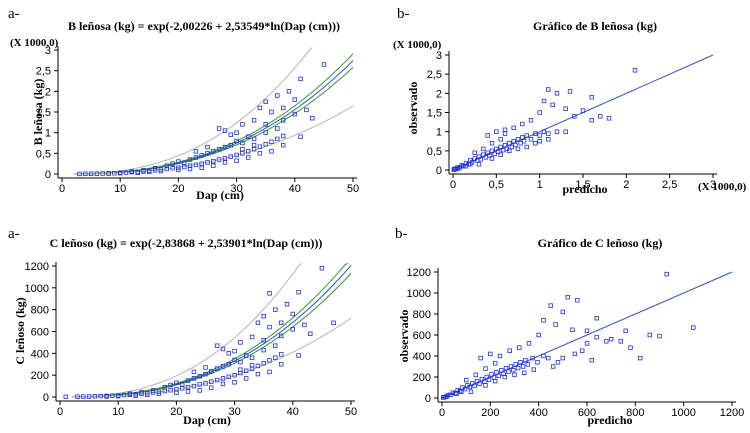 The image size is (750, 433). What do you see at coordinates (439, 133) in the screenshot?
I see `y-tick-label: 1` at bounding box center [439, 133].